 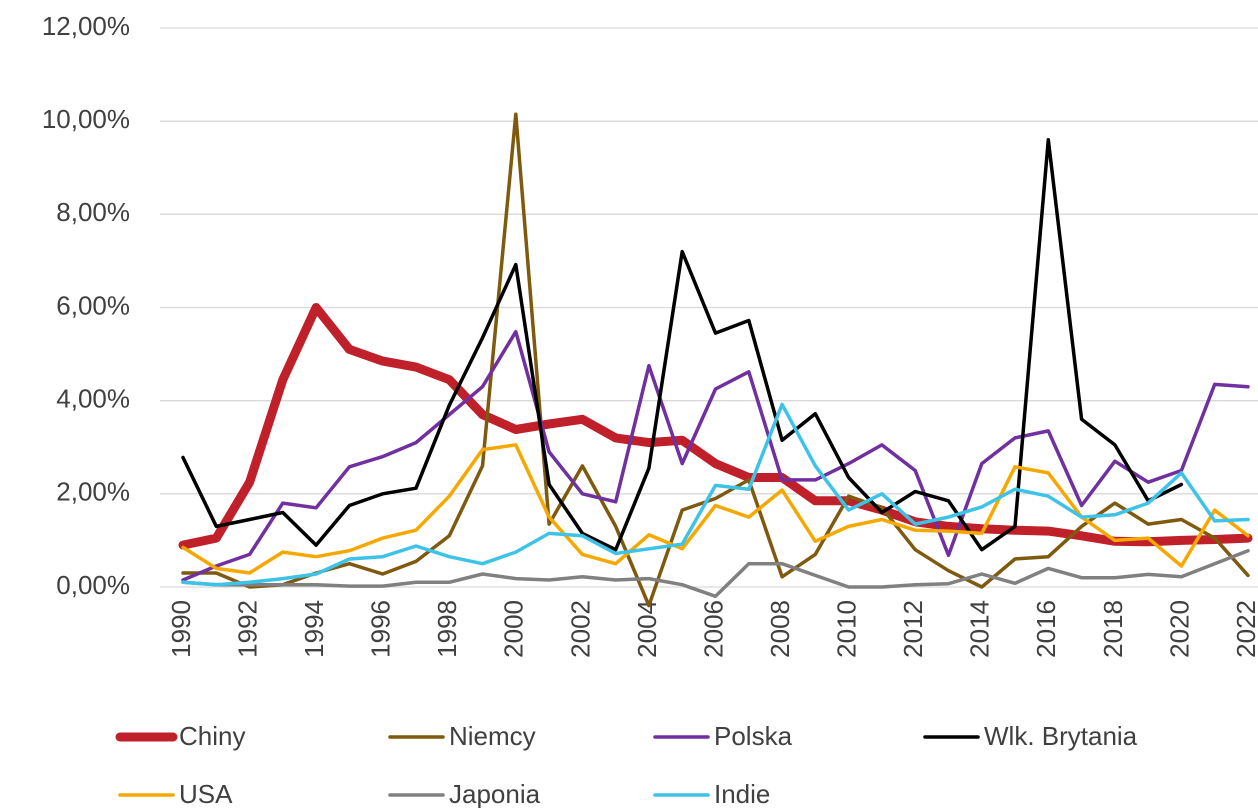 What do you see at coordinates (647, 629) in the screenshot?
I see `x-tick-label: 2004` at bounding box center [647, 629].